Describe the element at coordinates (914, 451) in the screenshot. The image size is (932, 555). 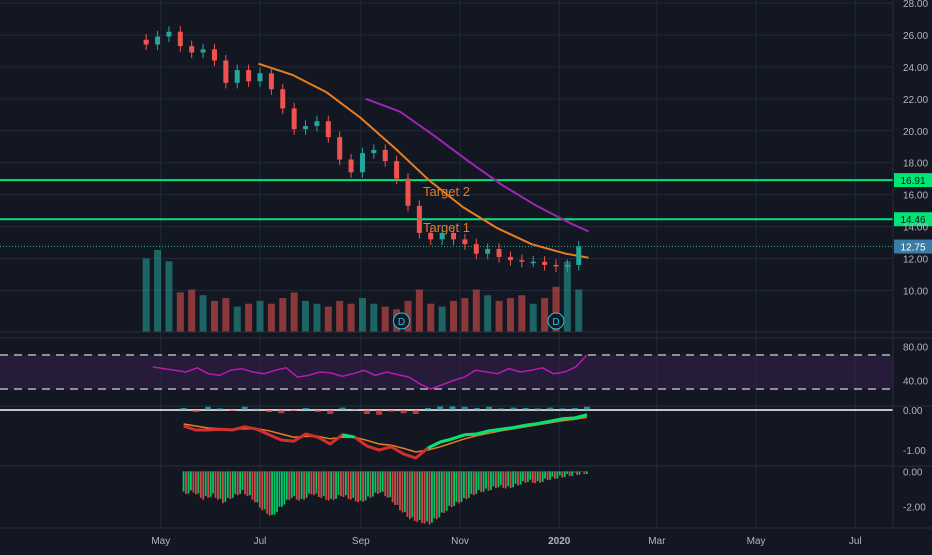
I see `macd-tick-label: -1.00` at that location.